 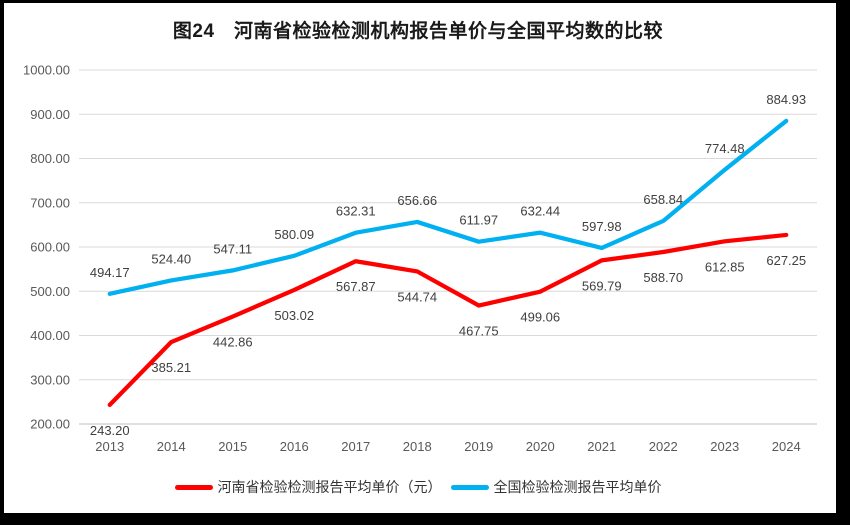 I want to click on data-label-henan: 569.79, so click(x=602, y=285).